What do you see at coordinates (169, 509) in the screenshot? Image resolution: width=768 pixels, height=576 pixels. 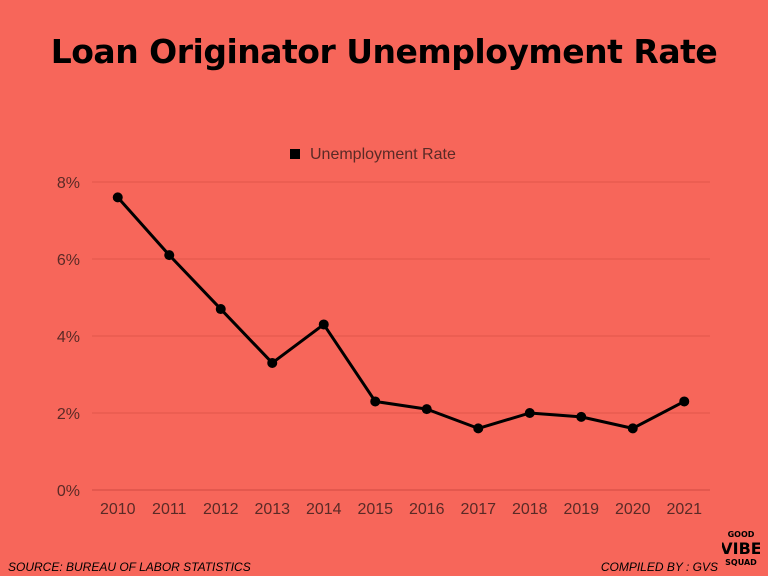 I see `x-tick-label: 2011` at bounding box center [169, 509].